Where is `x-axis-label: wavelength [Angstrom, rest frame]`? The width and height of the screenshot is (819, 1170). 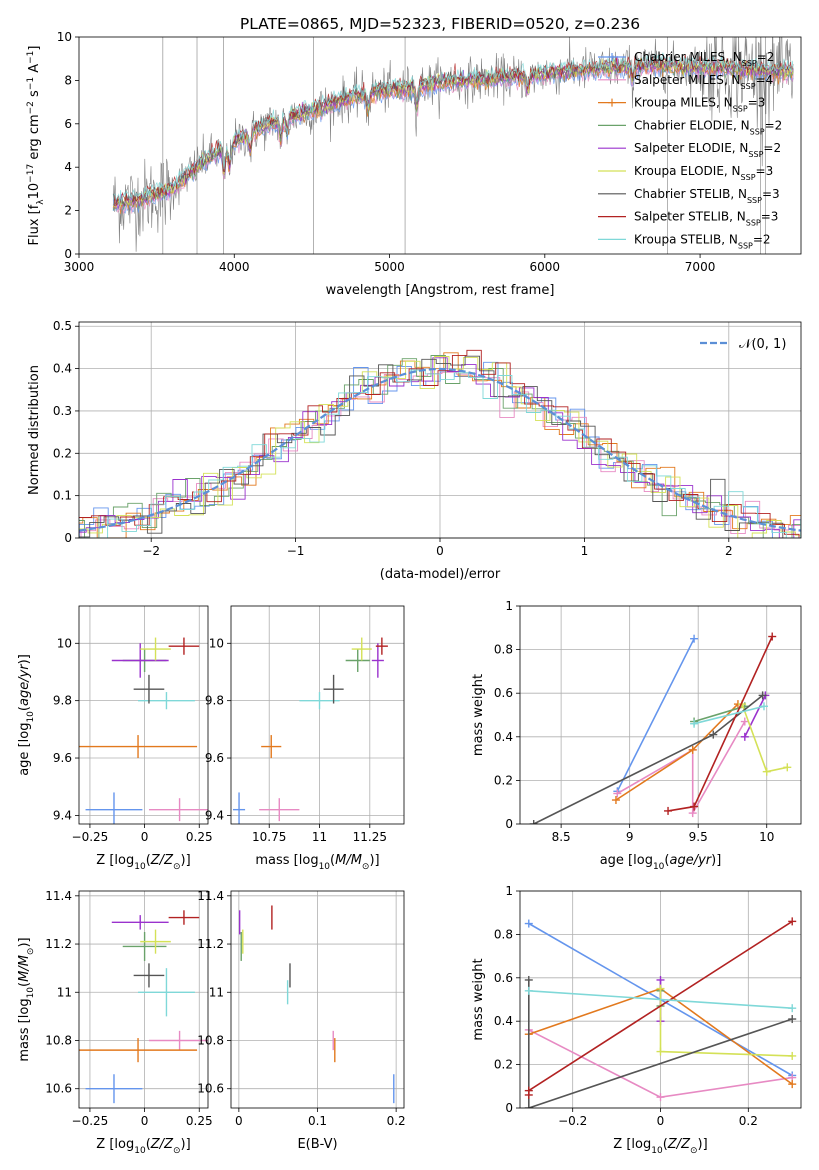
x-axis-label: wavelength [Angstrom, rest frame] is located at coordinates (440, 290).